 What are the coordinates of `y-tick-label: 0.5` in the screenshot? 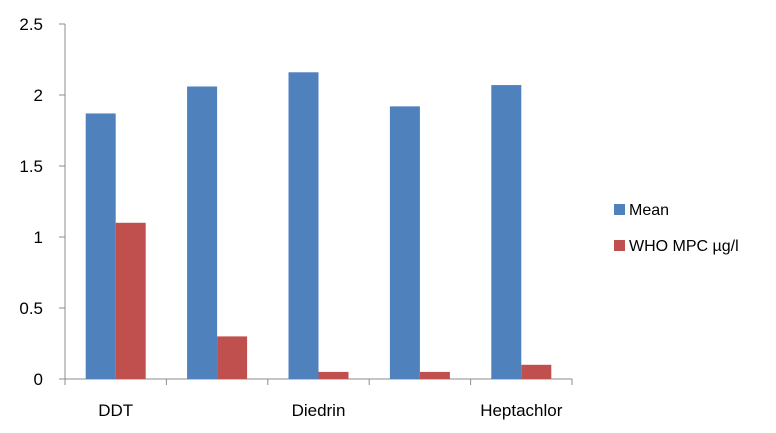 It's located at (31, 308).